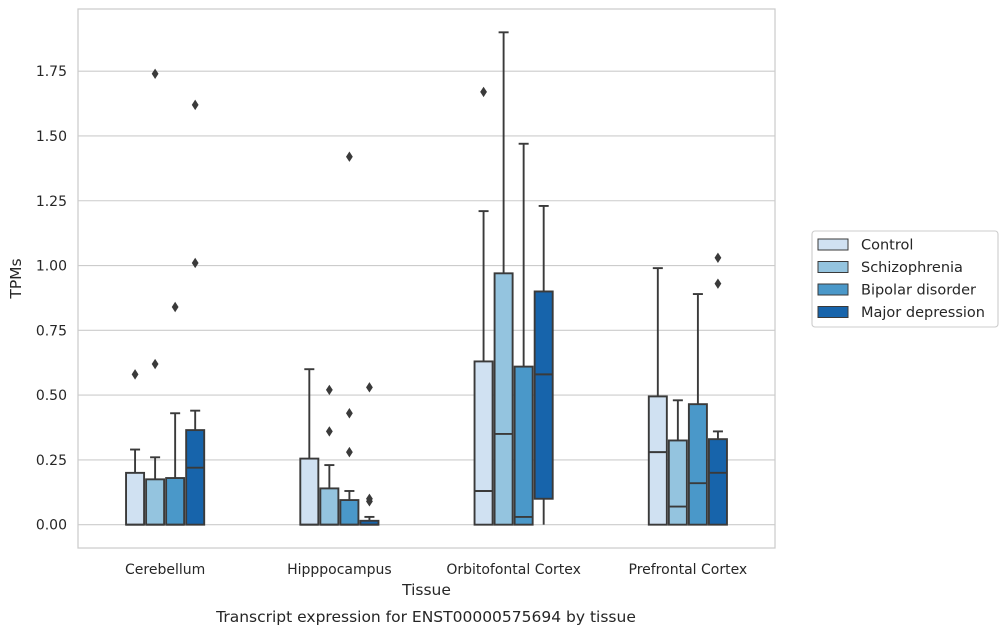  What do you see at coordinates (426, 590) in the screenshot?
I see `x-axis-title: Tissue` at bounding box center [426, 590].